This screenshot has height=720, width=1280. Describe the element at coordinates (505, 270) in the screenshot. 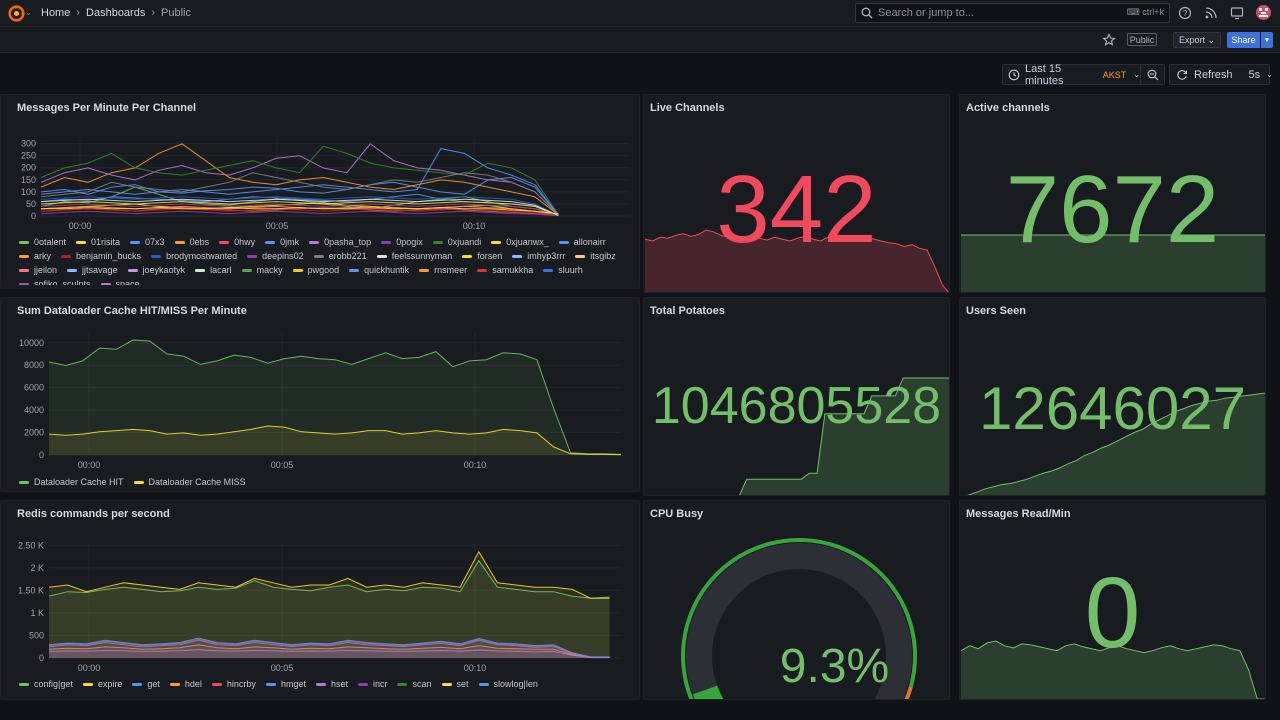

I see `legend-item: samukkha` at that location.